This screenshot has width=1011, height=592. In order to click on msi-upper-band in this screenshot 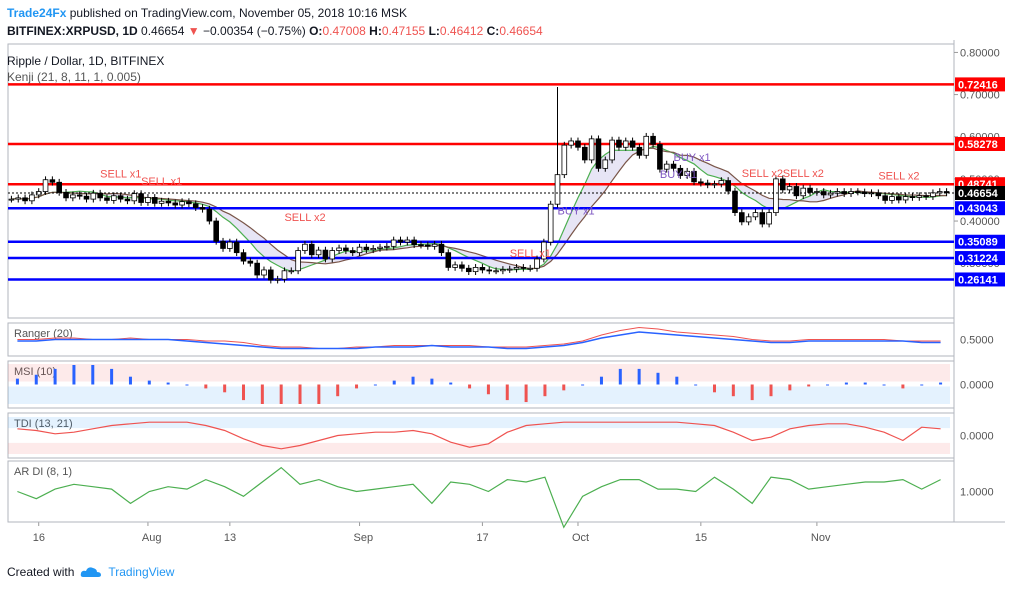, I will do `click(479, 373)`.